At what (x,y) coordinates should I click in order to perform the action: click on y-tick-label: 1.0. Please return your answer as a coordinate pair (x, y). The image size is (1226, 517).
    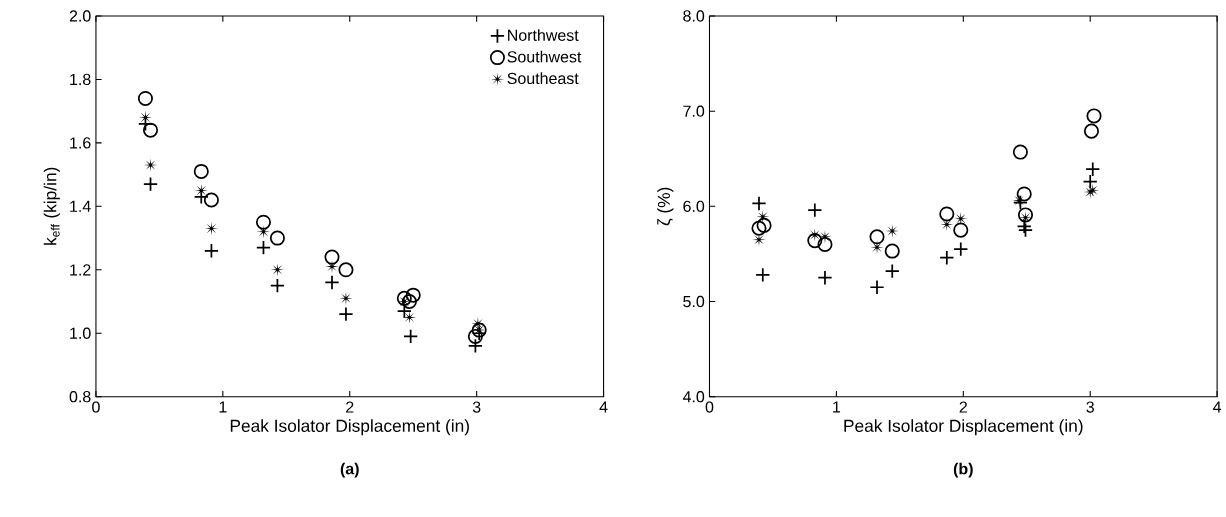
    Looking at the image, I should click on (80, 333).